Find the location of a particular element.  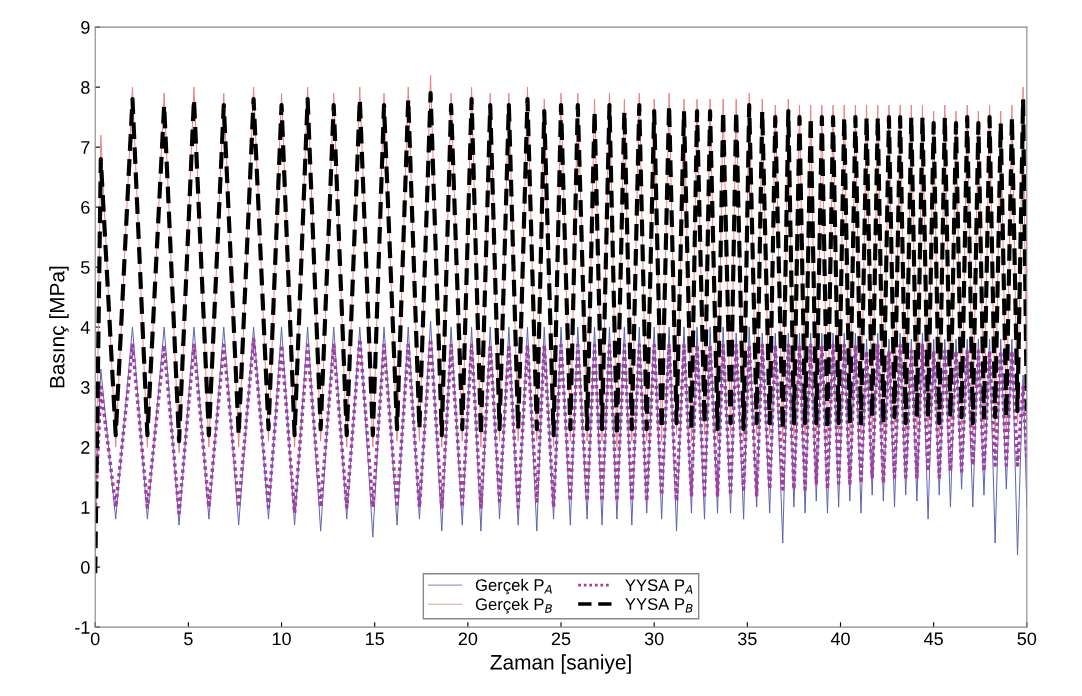

x-axis-title: Zaman [saniye] is located at coordinates (560, 664).